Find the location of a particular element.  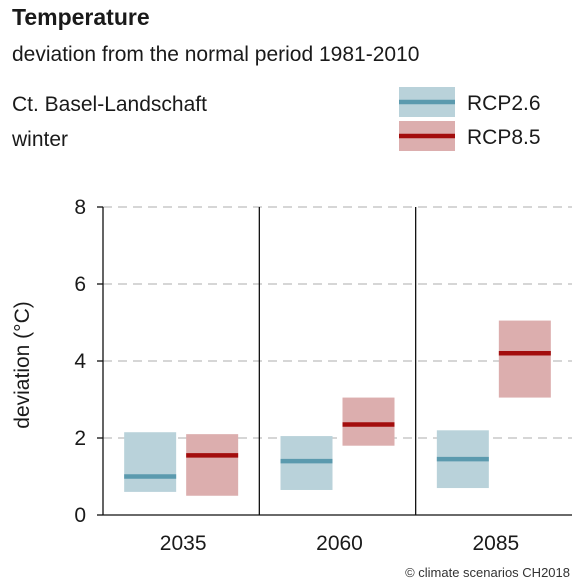

x-tick-label: 2060 is located at coordinates (339, 543).